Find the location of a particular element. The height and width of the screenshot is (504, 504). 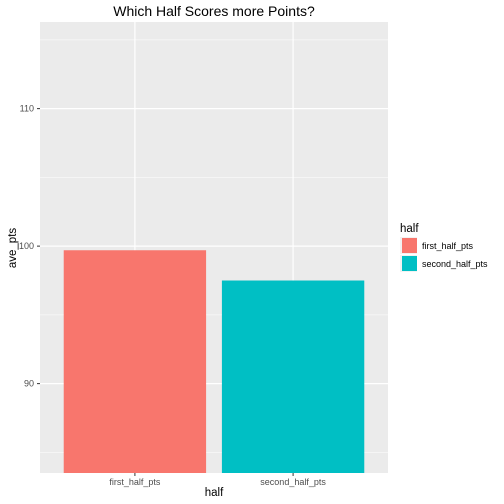

chart-title: Which Half Scores more Points? is located at coordinates (214, 11).